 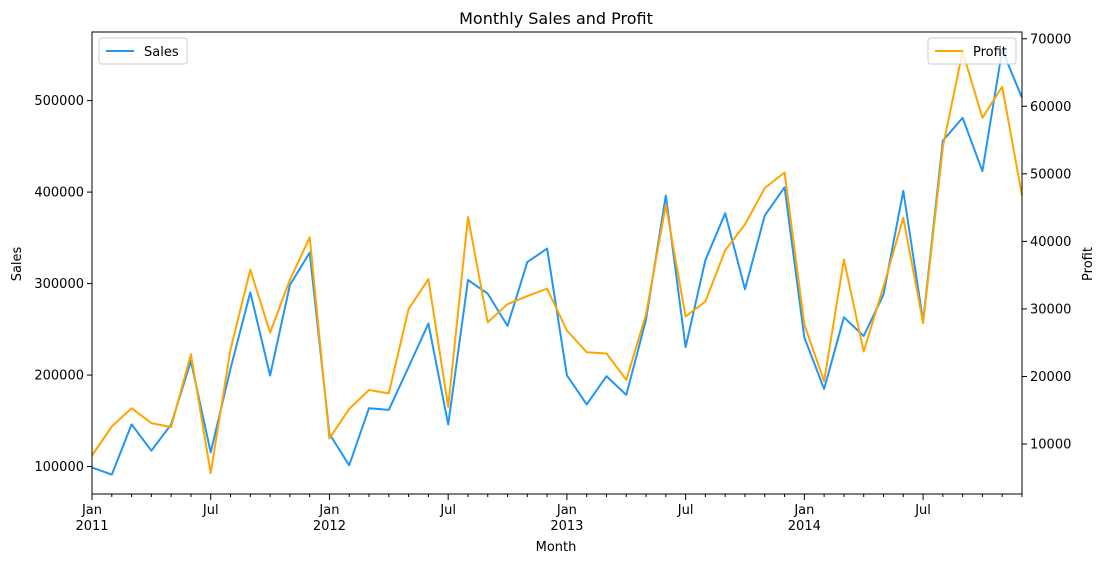 I want to click on profit-legend-label: Profit, so click(x=990, y=52).